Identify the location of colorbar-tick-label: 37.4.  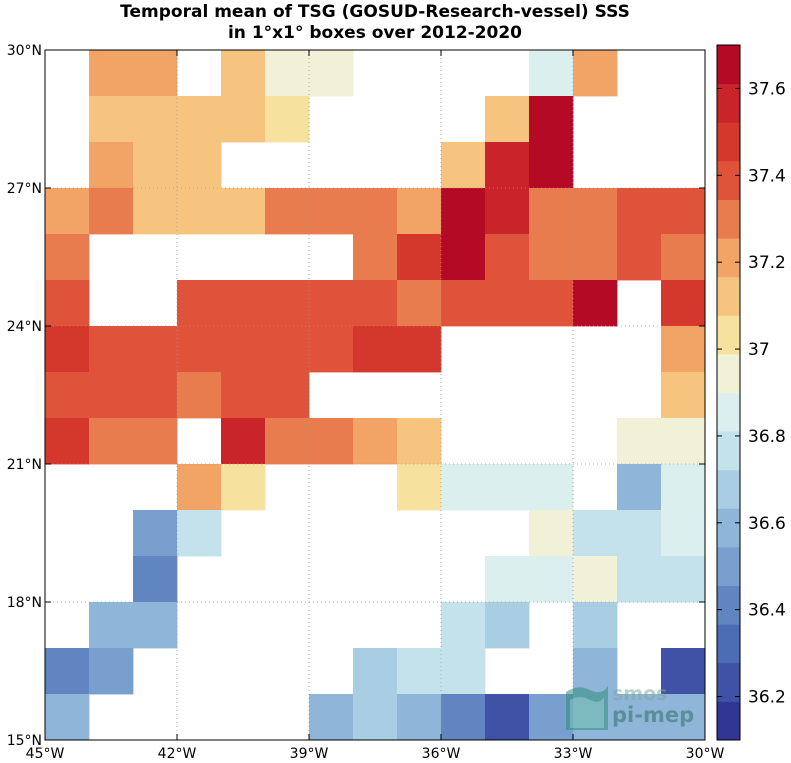
(767, 176).